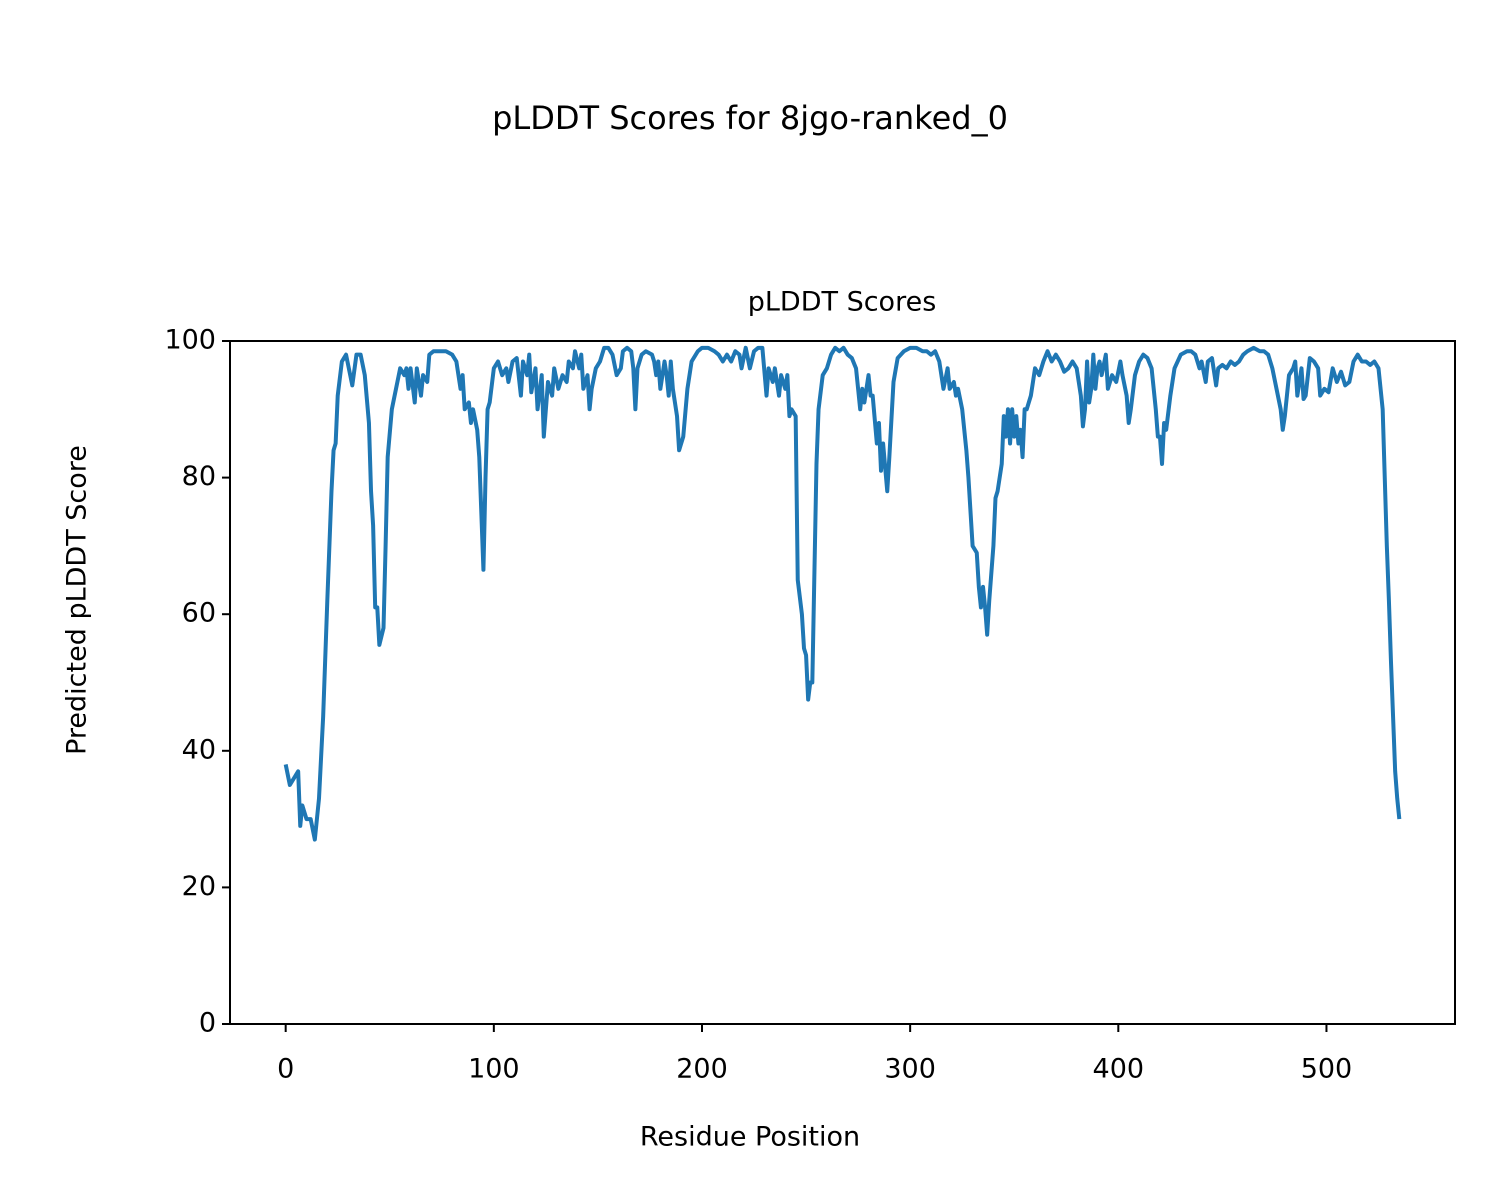 The height and width of the screenshot is (1200, 1500). Describe the element at coordinates (199, 613) in the screenshot. I see `y-tick-label: 60` at that location.